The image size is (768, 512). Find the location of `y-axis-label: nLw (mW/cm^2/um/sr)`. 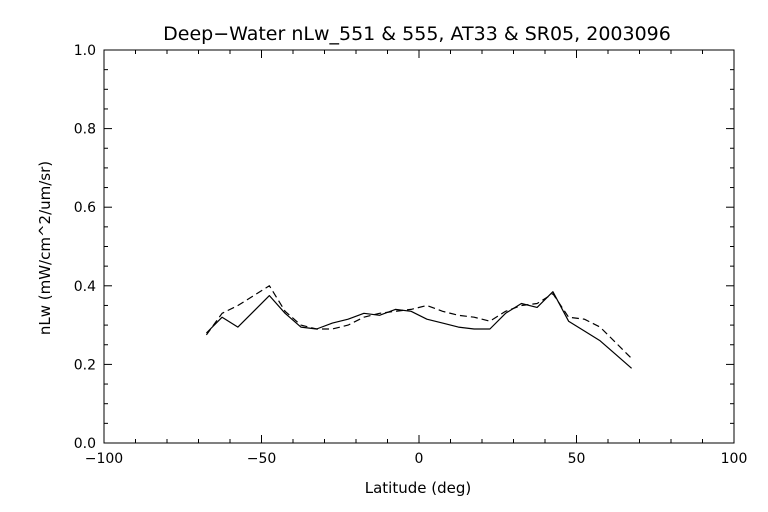

y-axis-label: nLw (mW/cm^2/um/sr) is located at coordinates (45, 248).